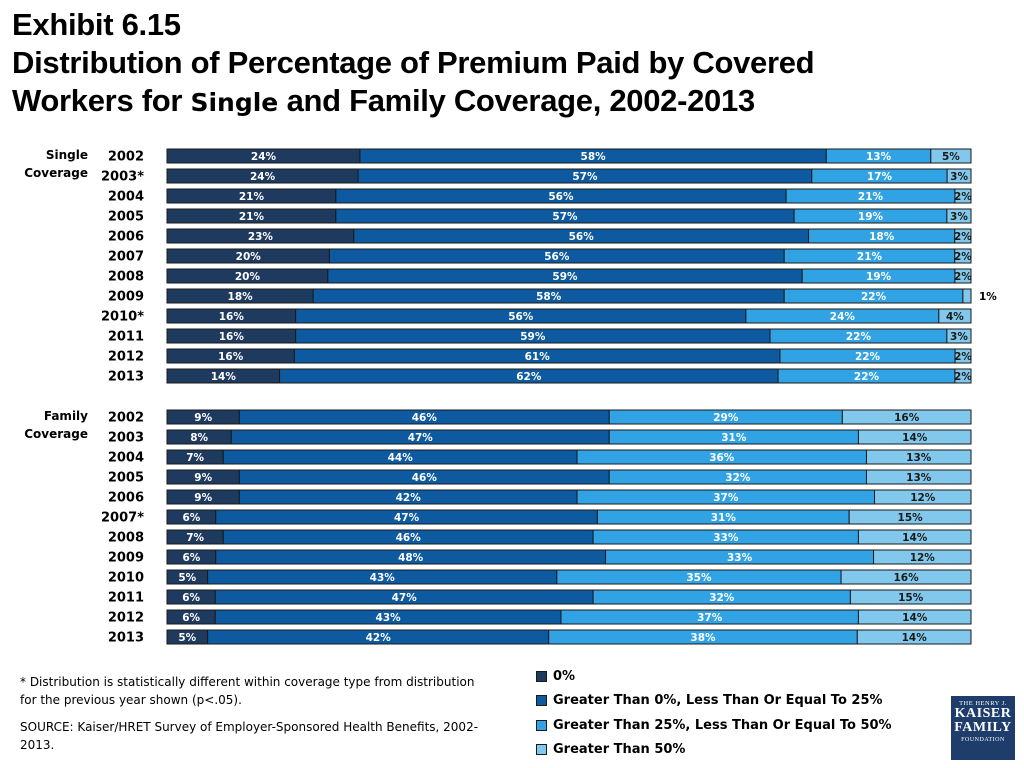 The width and height of the screenshot is (1024, 768). I want to click on logo-line-1: THE HENRY J., so click(983, 703).